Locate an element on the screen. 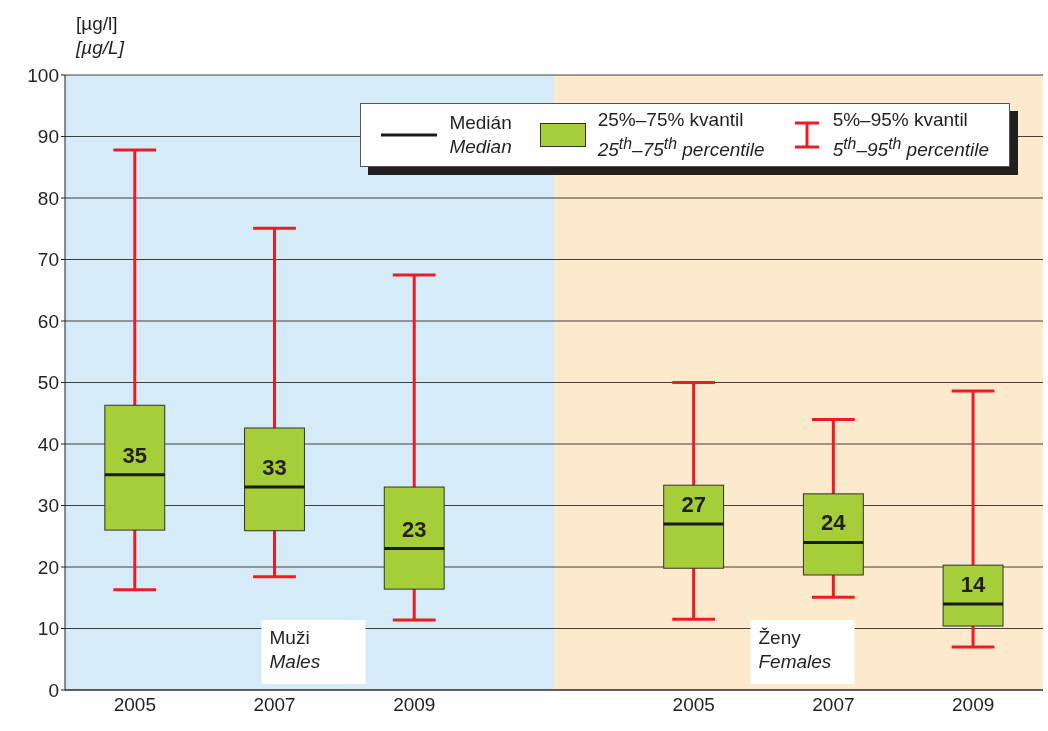 The height and width of the screenshot is (731, 1048). y-tick-label: 60 is located at coordinates (48, 321).